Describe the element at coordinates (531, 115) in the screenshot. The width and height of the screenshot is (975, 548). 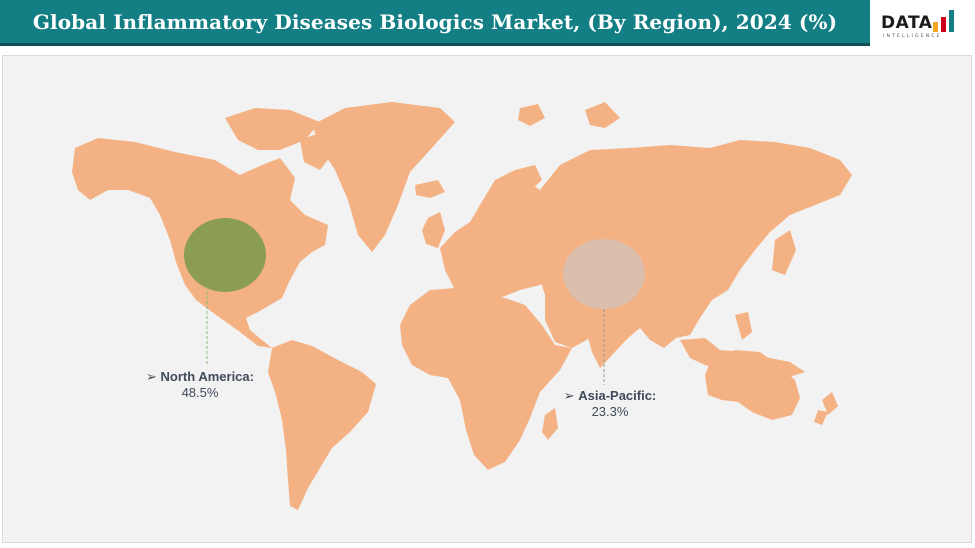
I see `svalbard-land` at that location.